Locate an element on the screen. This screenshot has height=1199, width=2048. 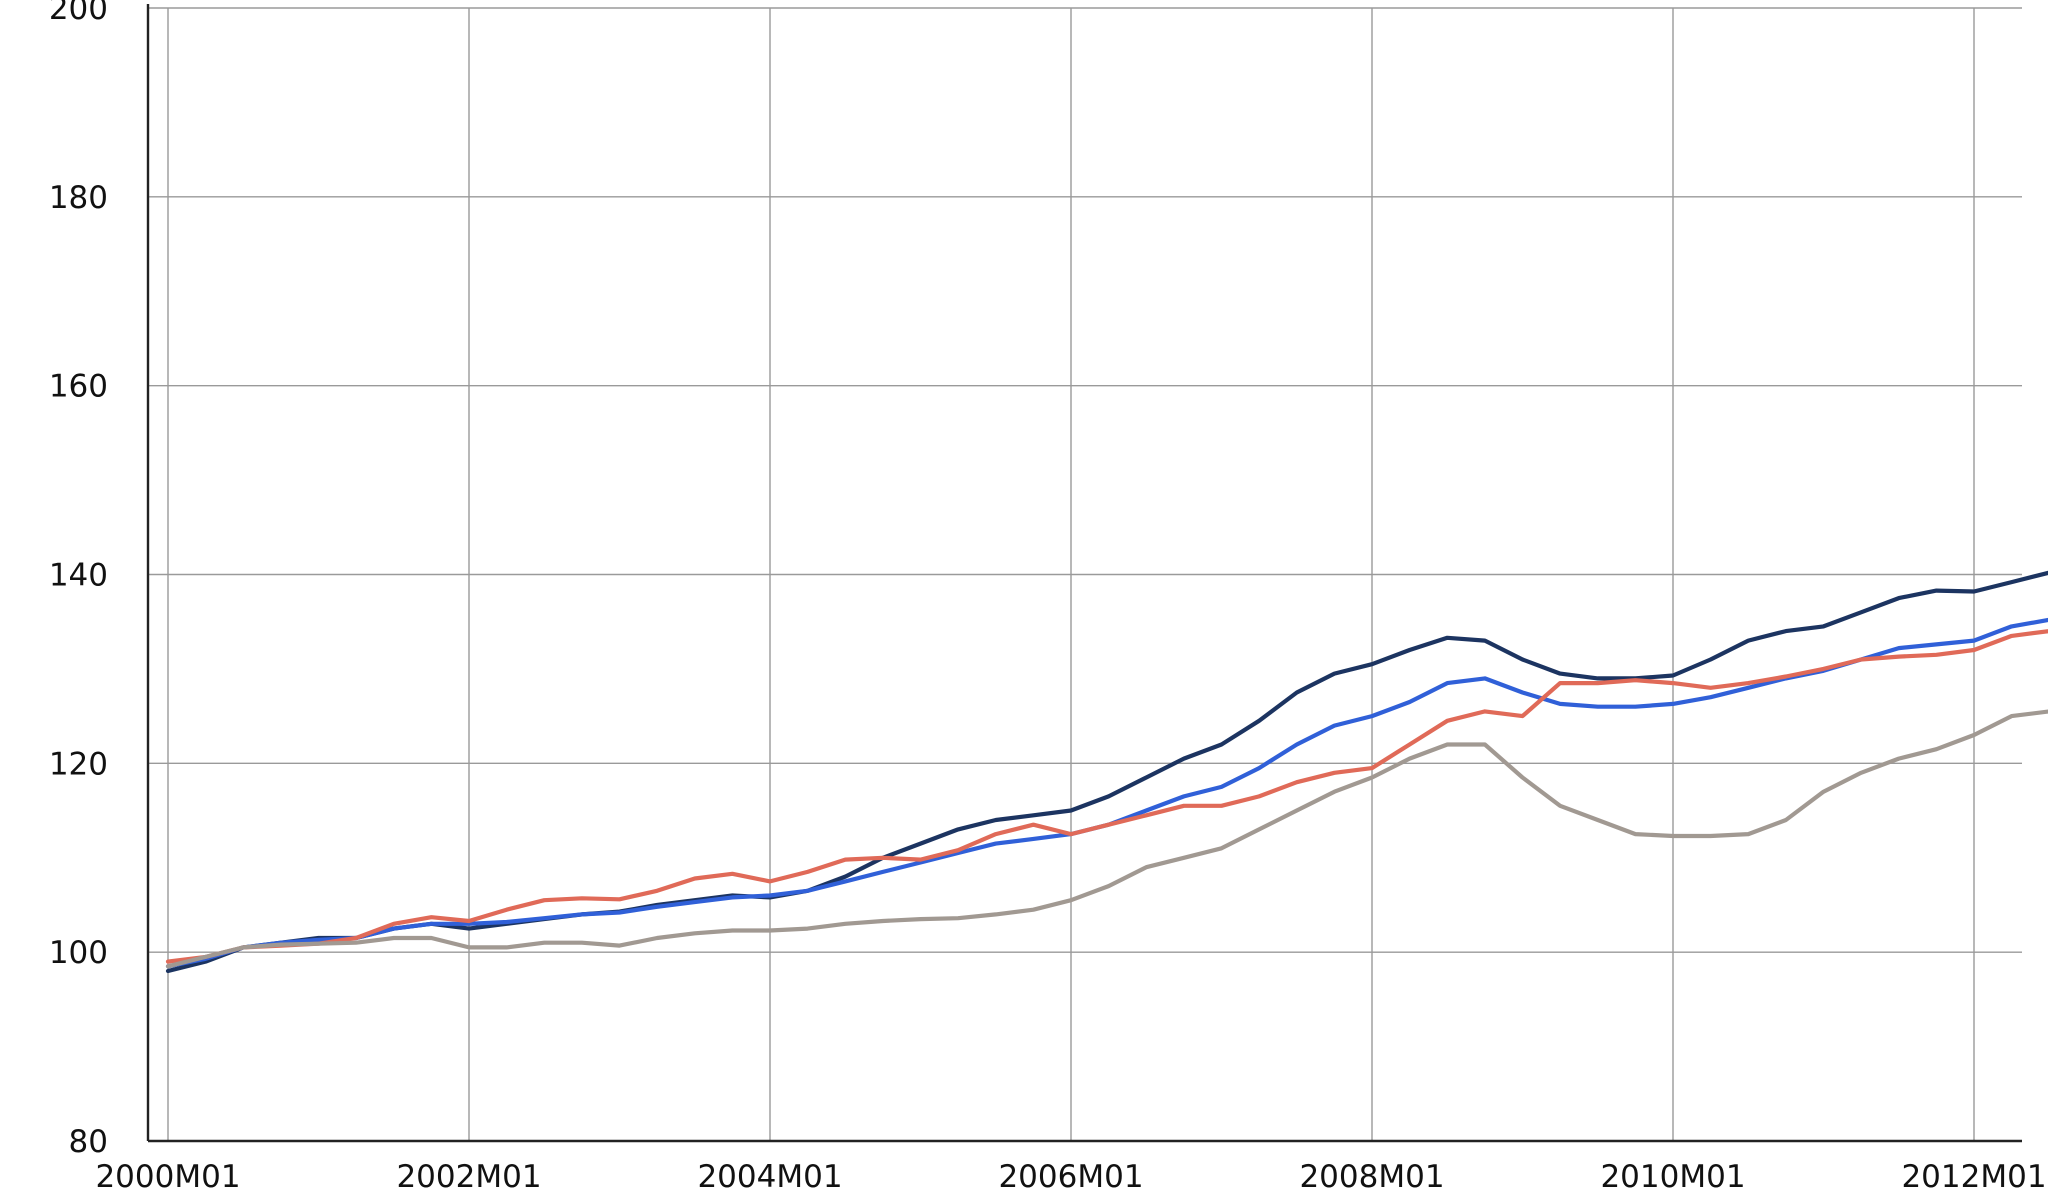
x-tick-label: 2002M01 is located at coordinates (468, 1177).